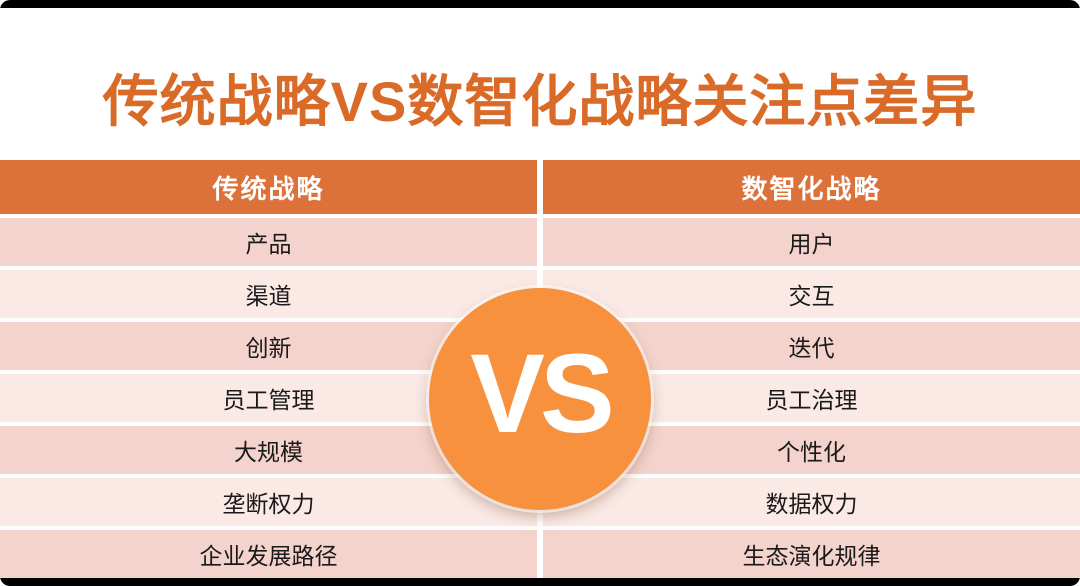  I want to click on table-cell: 渠道, so click(268, 294).